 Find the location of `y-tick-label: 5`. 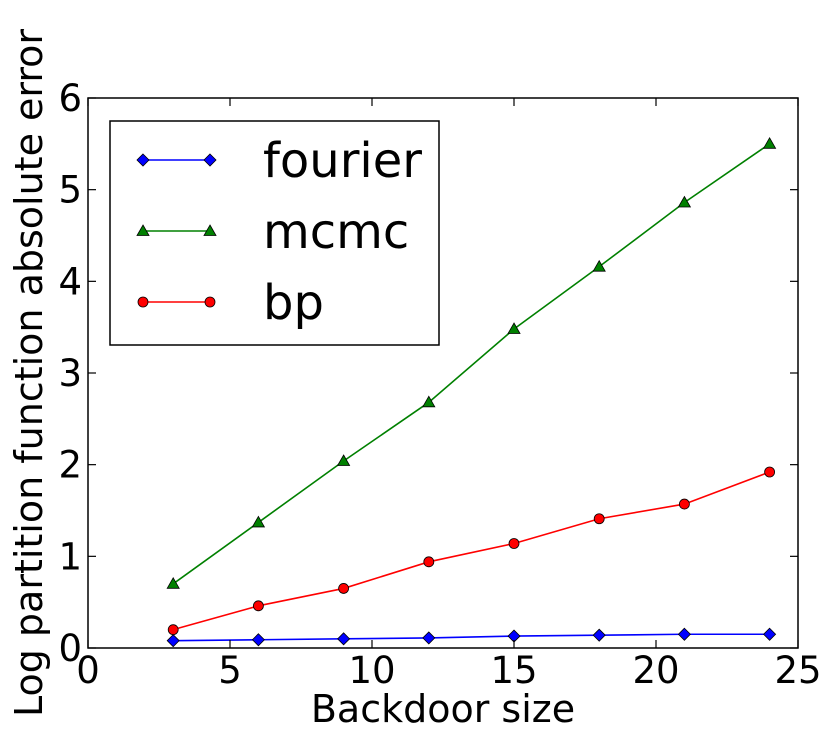

y-tick-label: 5 is located at coordinates (70, 190).